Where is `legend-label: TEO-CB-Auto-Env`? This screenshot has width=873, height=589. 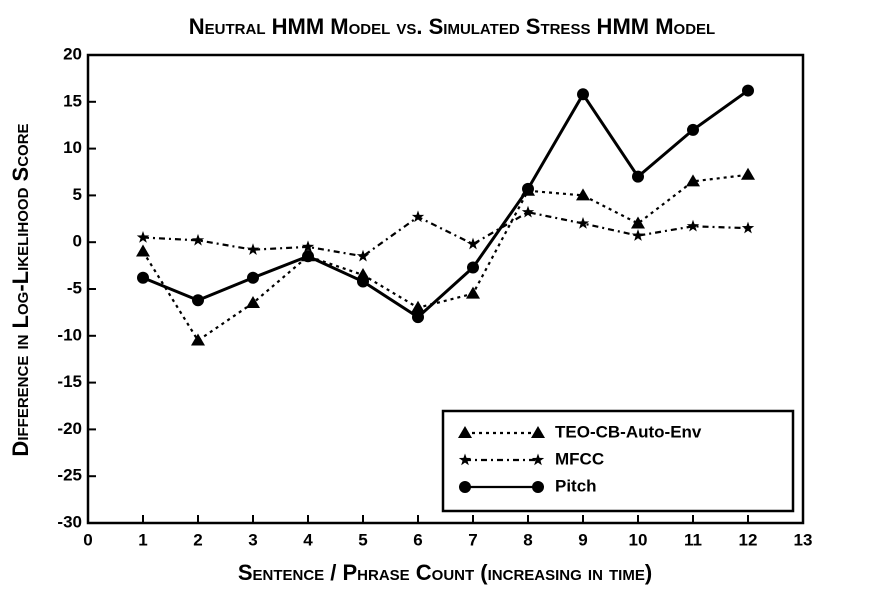
legend-label: TEO-CB-Auto-Env is located at coordinates (628, 431).